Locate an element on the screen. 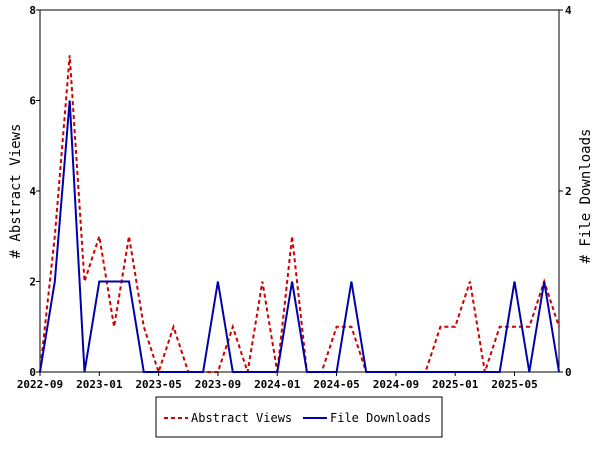  x-tick-label: 2022-09 is located at coordinates (40, 384).